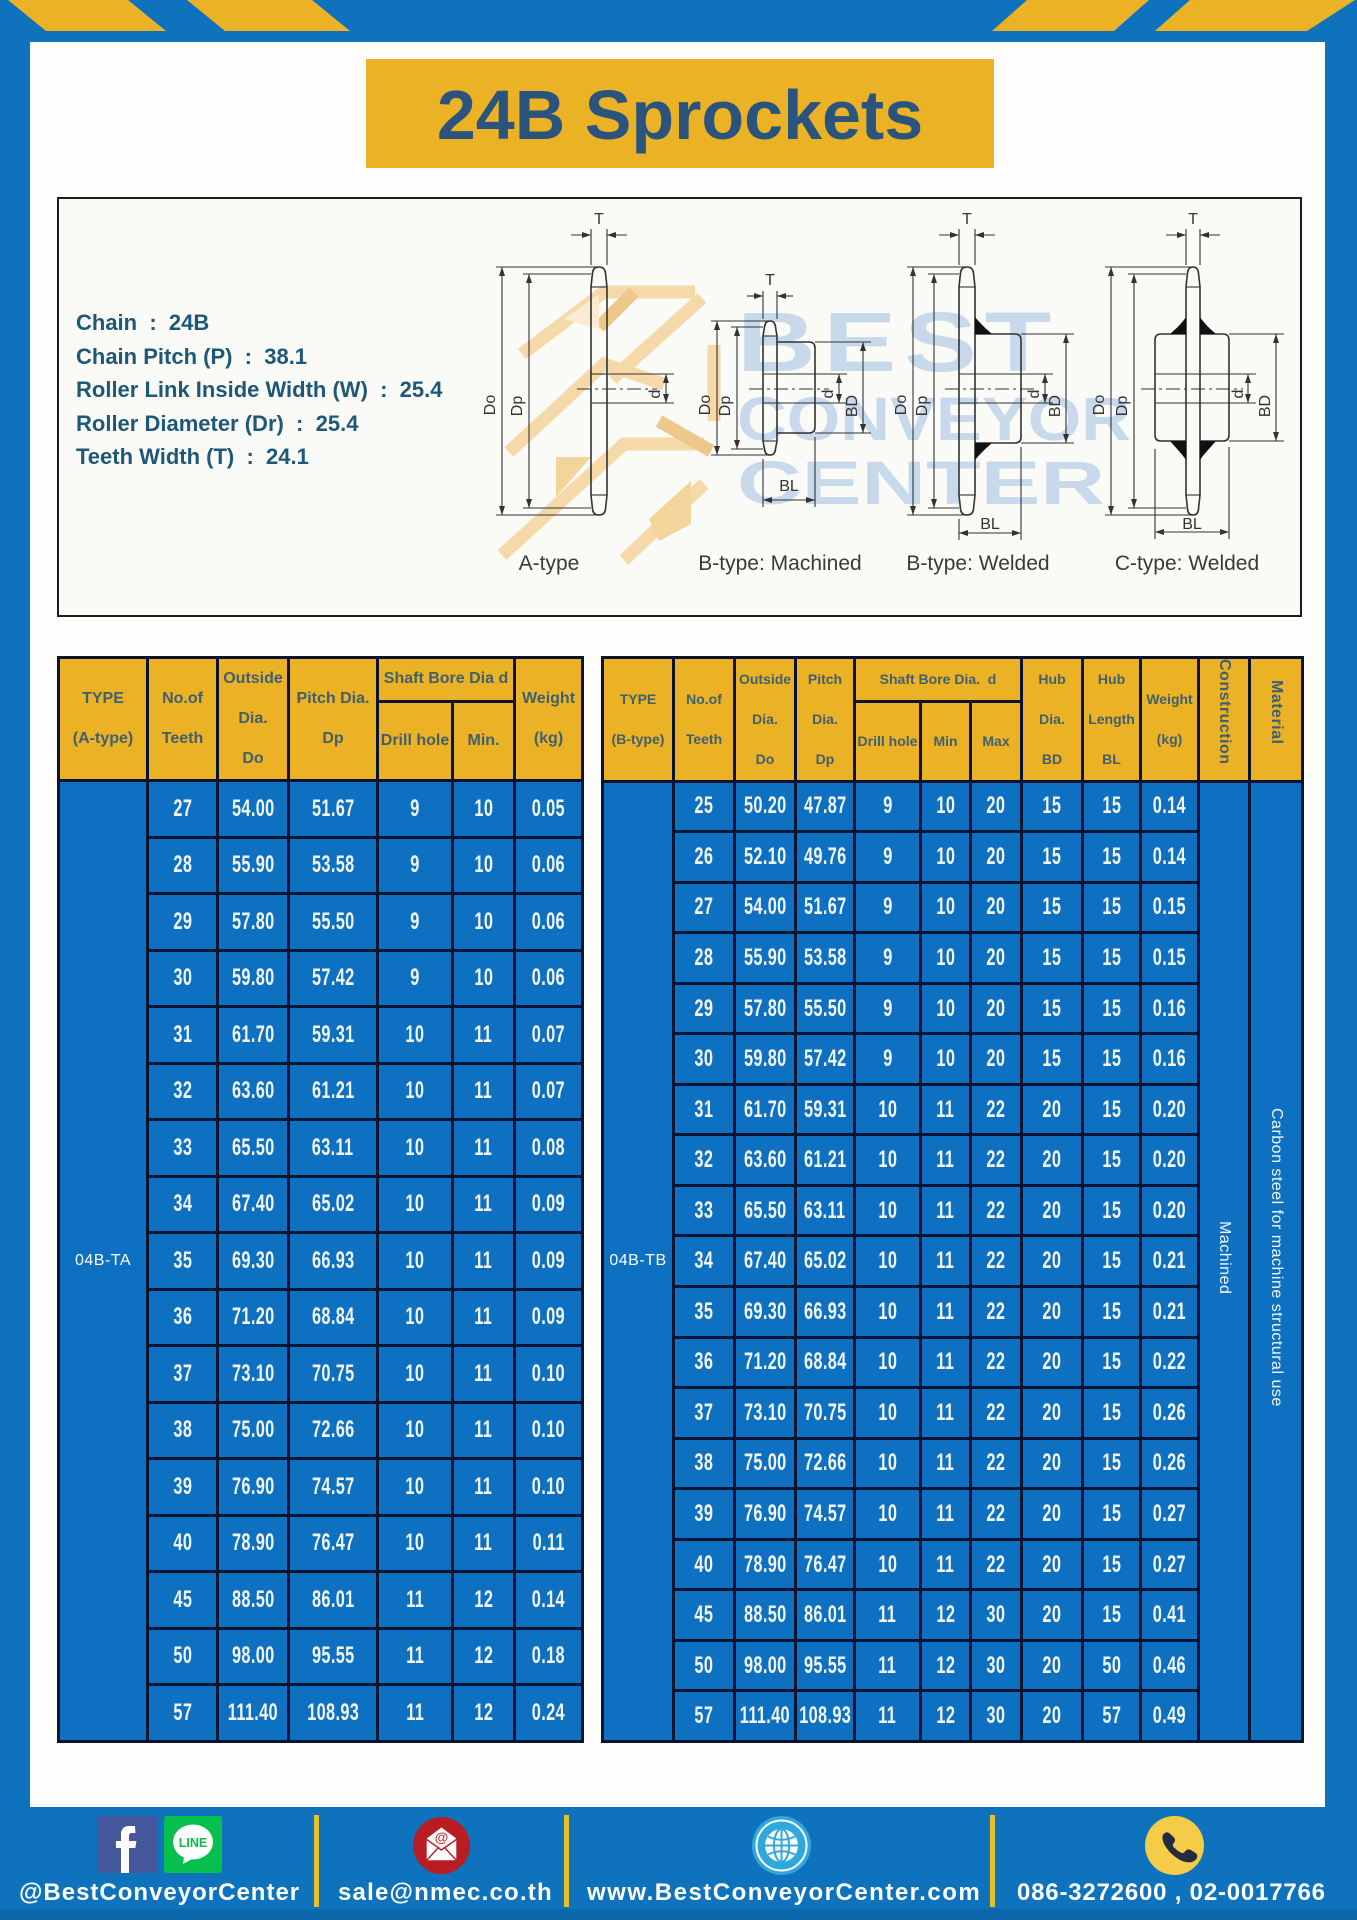 The width and height of the screenshot is (1357, 1920). I want to click on svg-text: B-type: Machined, so click(779, 563).